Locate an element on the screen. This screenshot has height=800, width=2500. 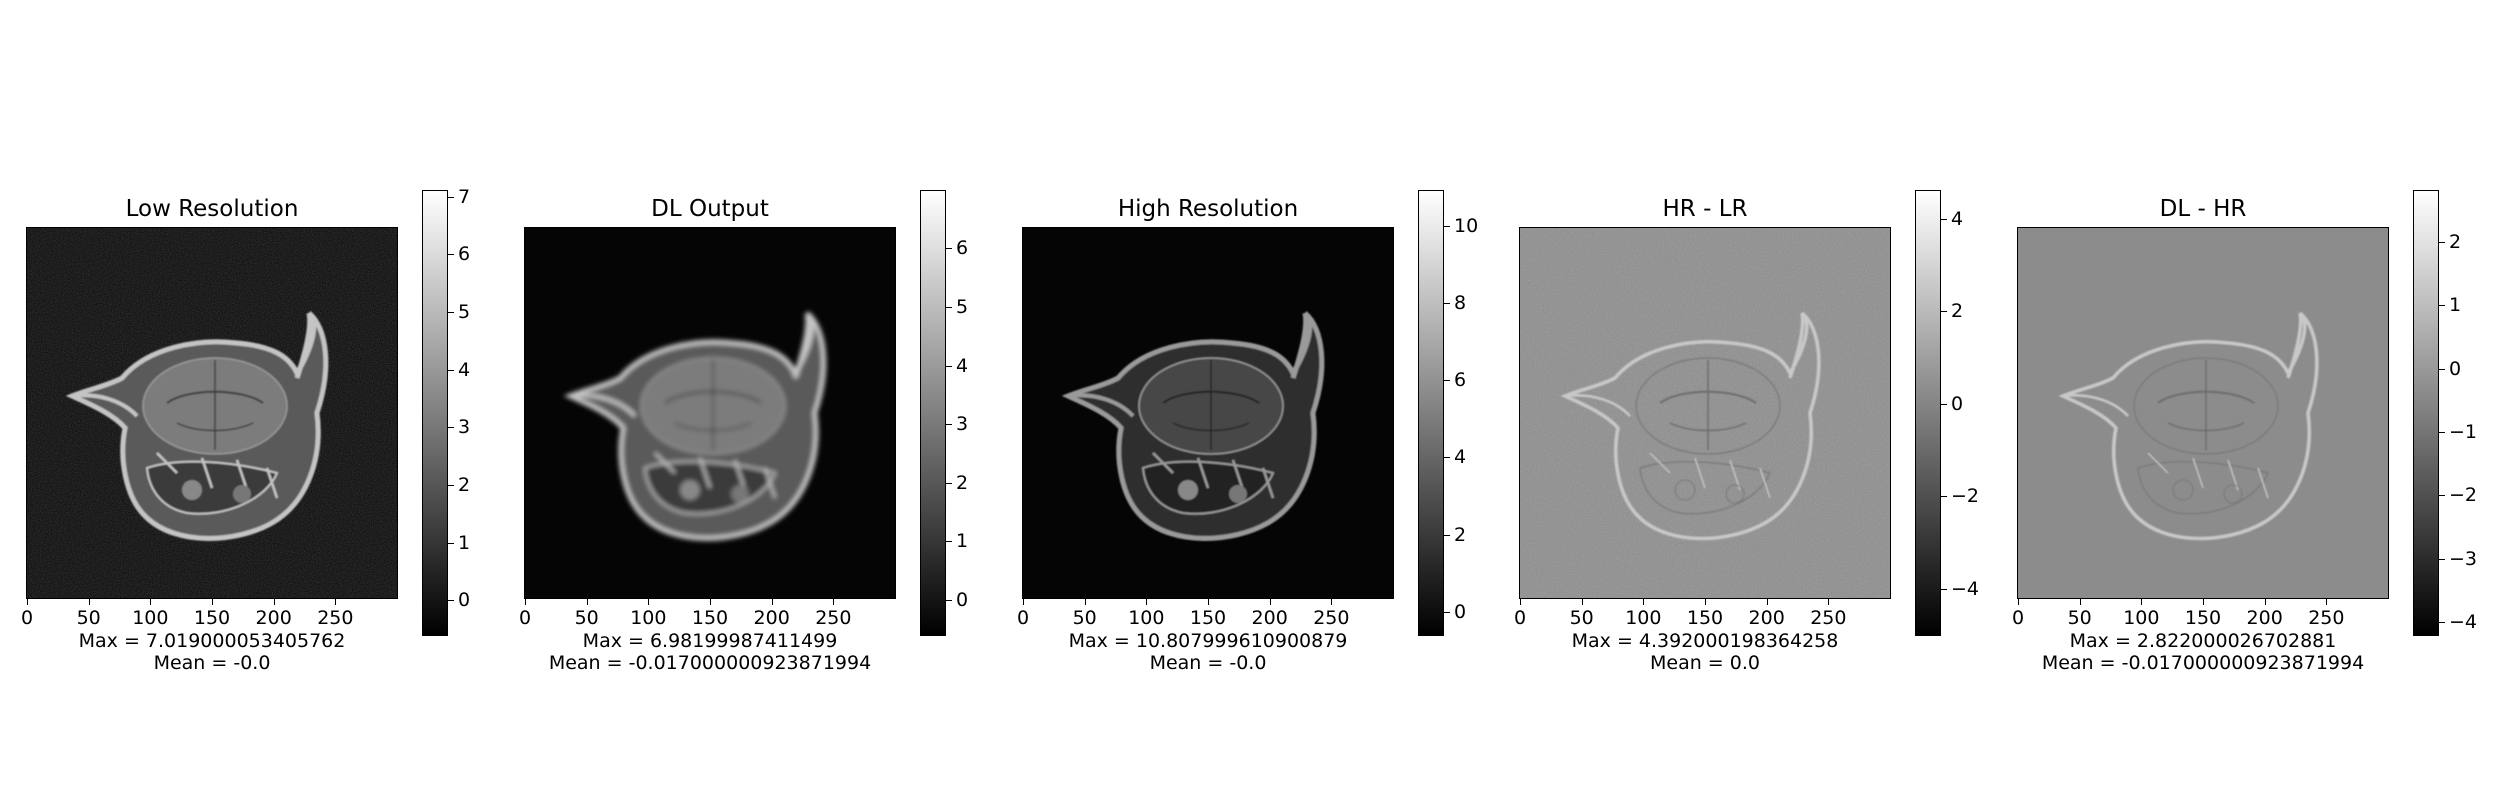
max-value: Max = 7.019000053405762 is located at coordinates (212, 641).